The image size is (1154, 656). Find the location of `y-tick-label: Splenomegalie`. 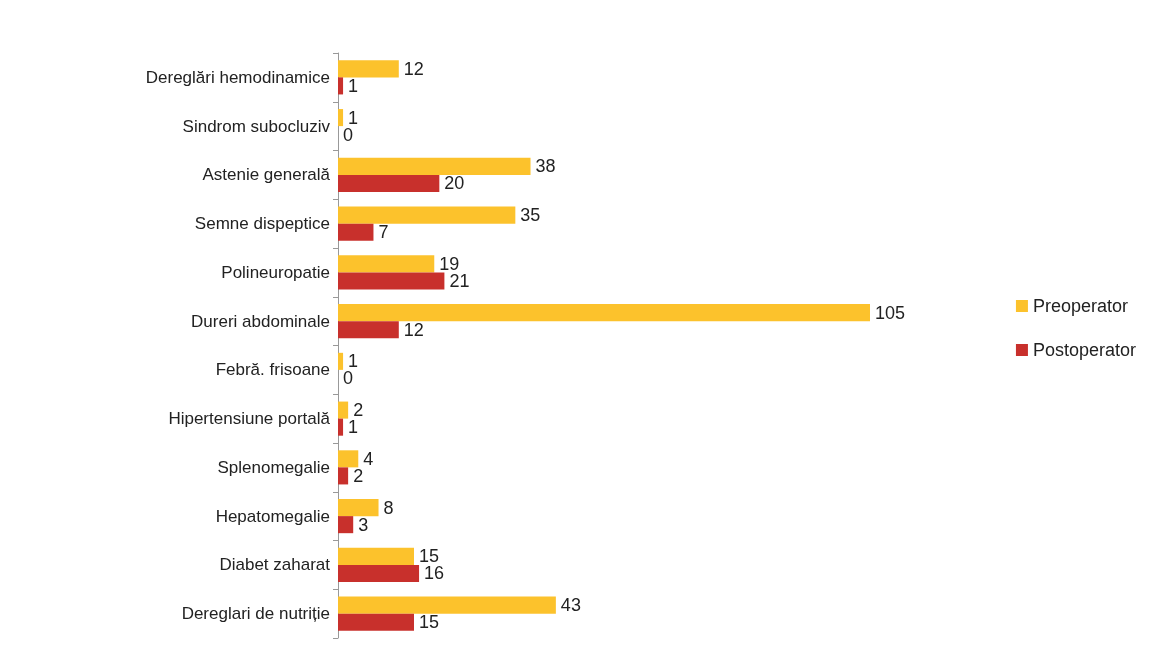

y-tick-label: Splenomegalie is located at coordinates (273, 467).